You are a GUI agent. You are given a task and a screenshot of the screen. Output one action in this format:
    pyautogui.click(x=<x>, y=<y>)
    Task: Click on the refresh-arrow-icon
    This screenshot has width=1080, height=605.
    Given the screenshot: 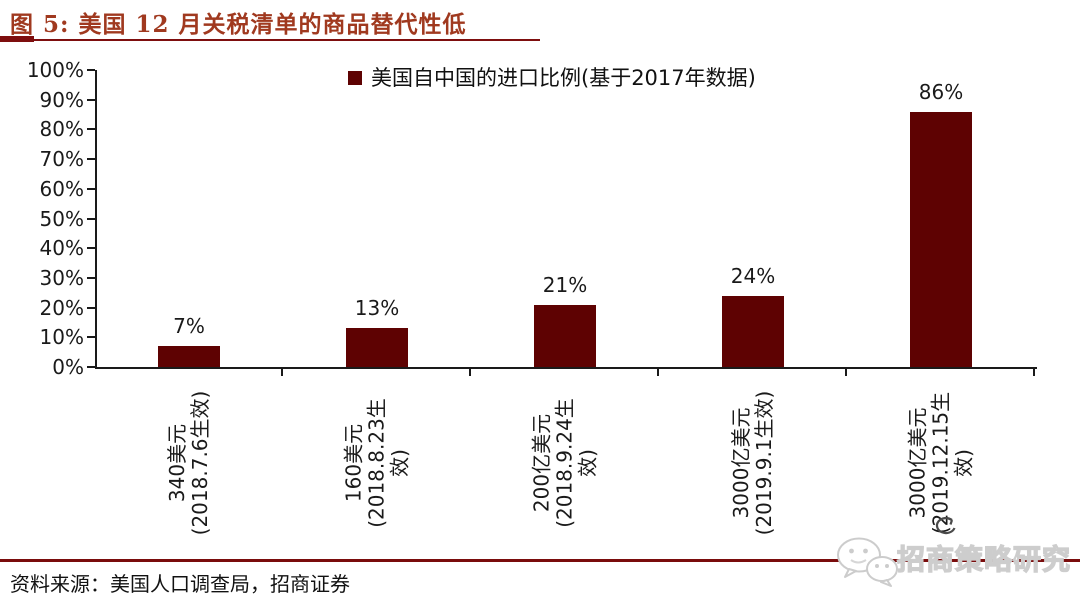 What is the action you would take?
    pyautogui.click(x=945, y=525)
    